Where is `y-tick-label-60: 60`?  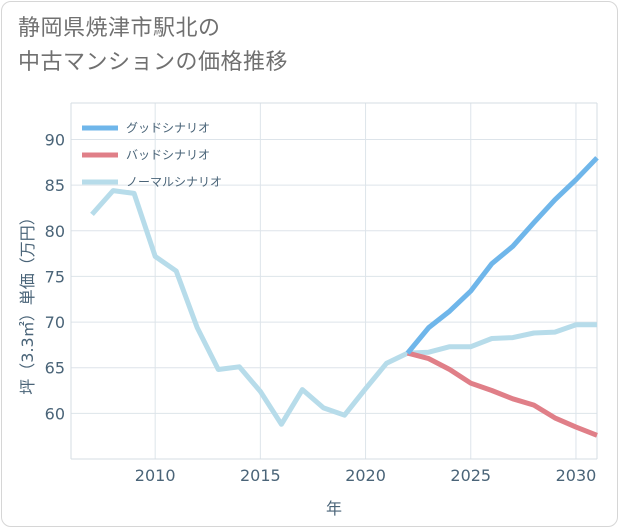
y-tick-label-60: 60 is located at coordinates (55, 413).